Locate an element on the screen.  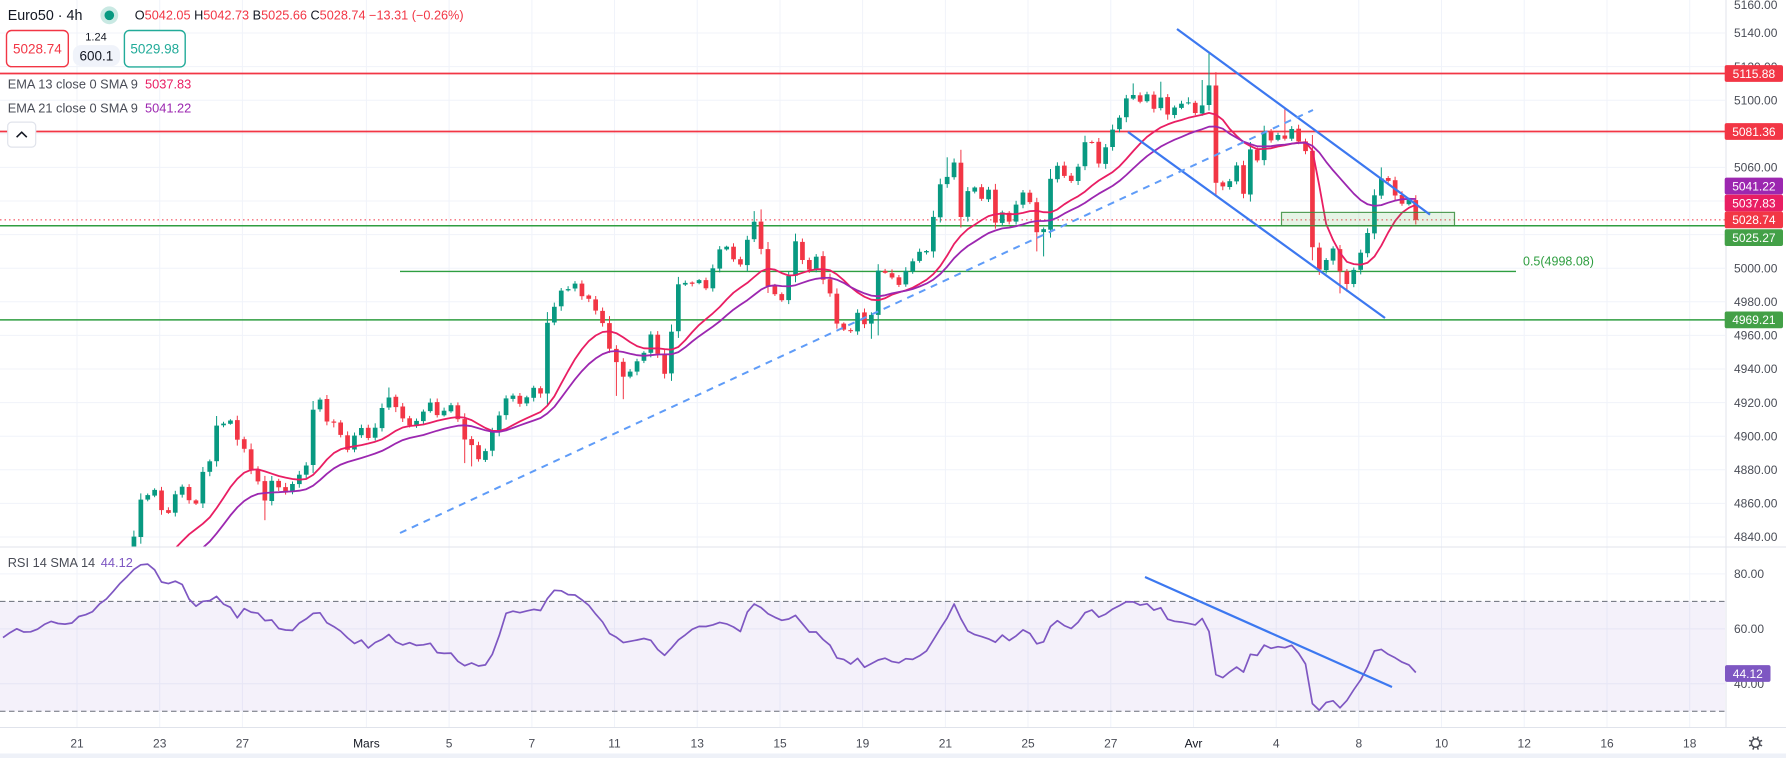
svg-text: RSI 14 SMA 14 is located at coordinates (52, 562).